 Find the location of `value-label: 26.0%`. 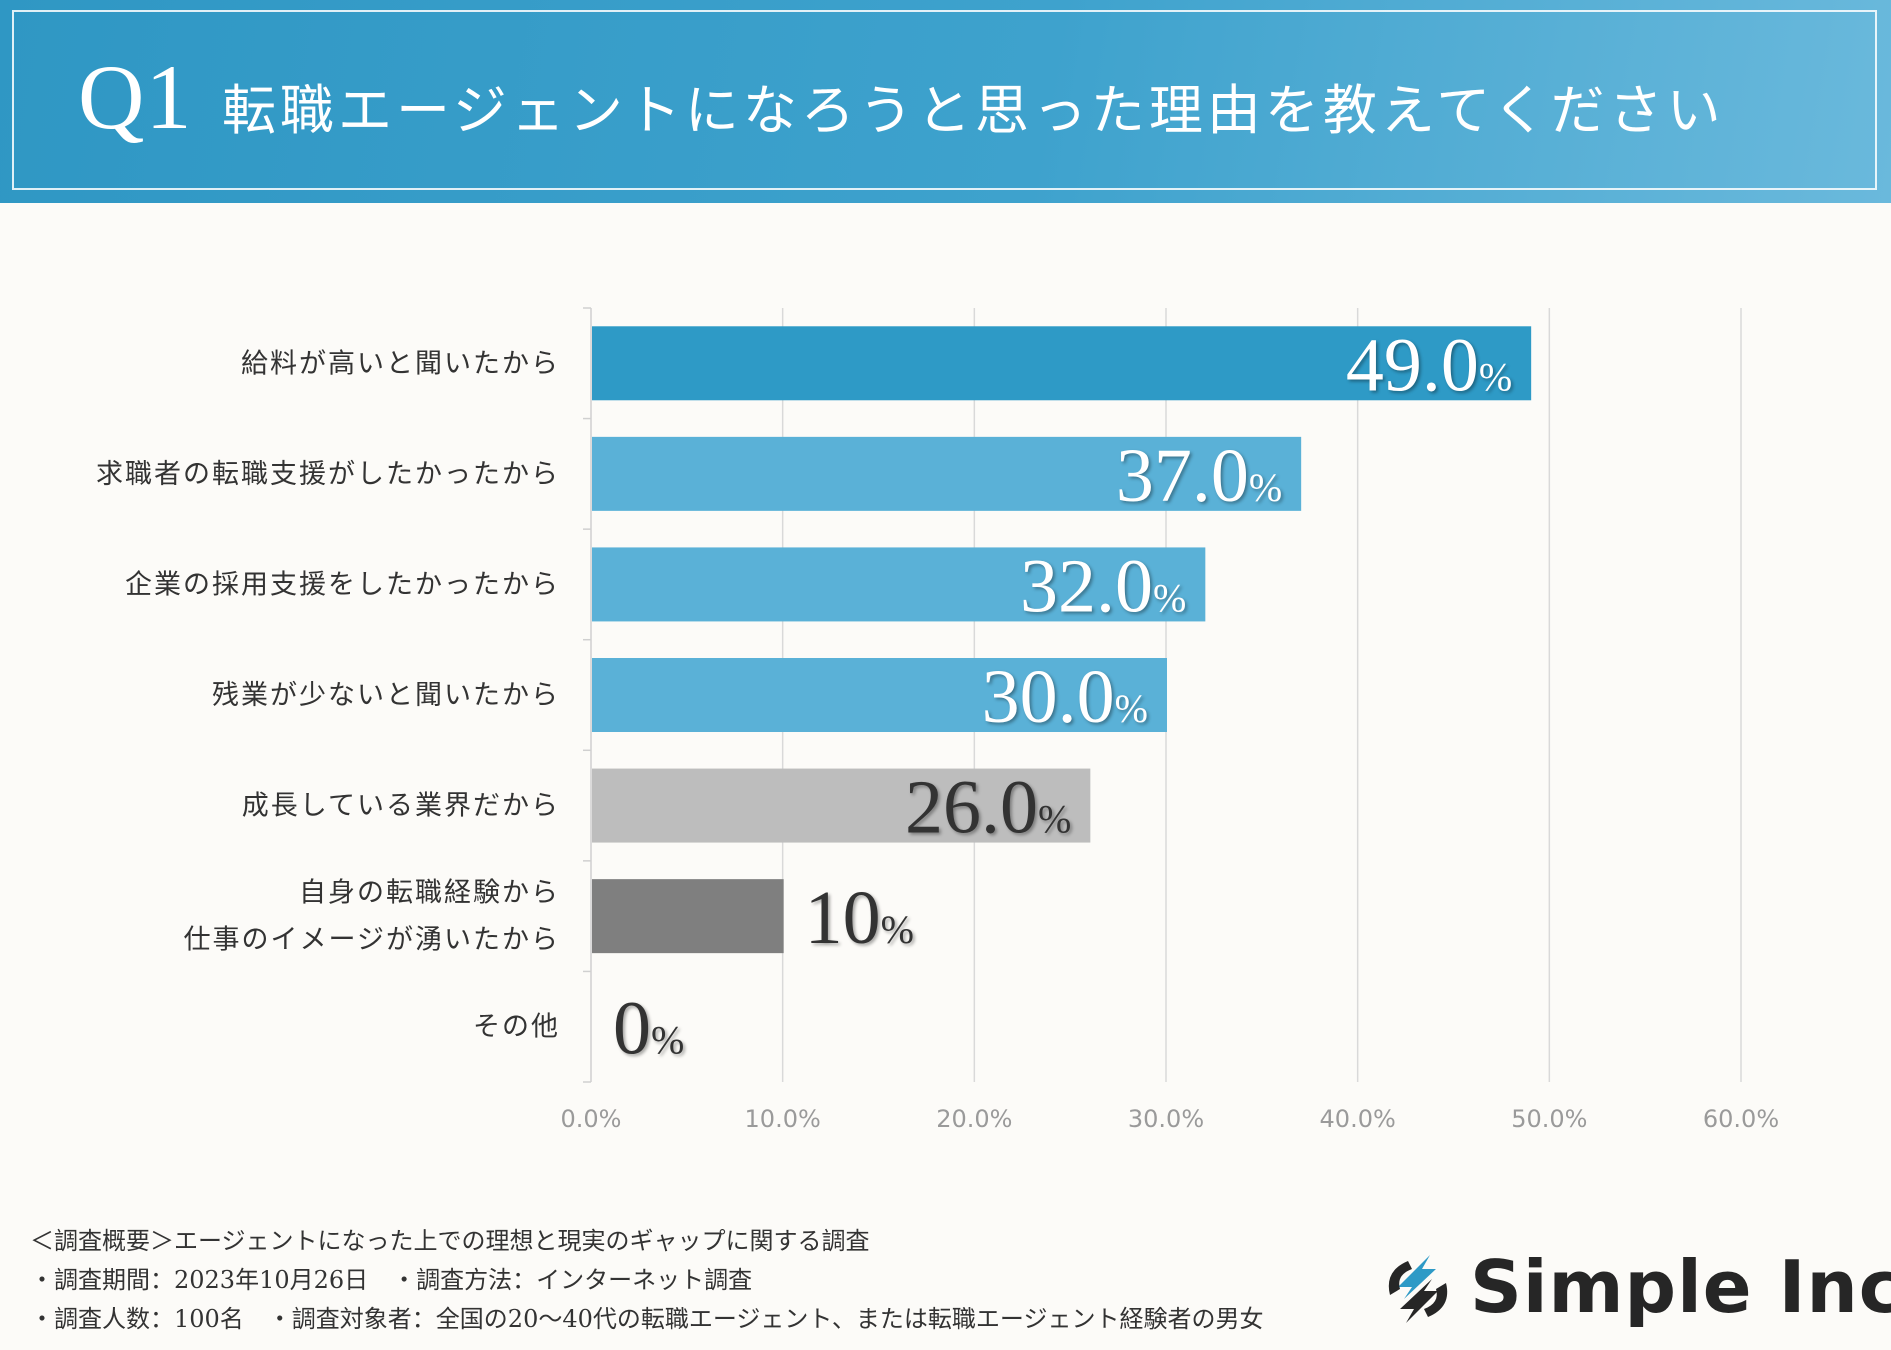

value-label: 26.0% is located at coordinates (988, 808).